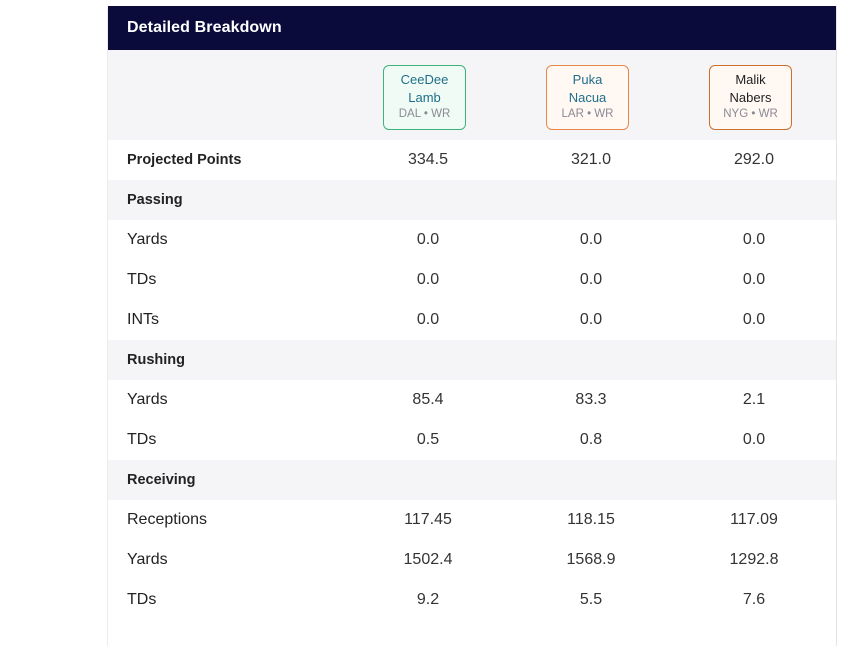  Describe the element at coordinates (472, 520) in the screenshot. I see `stat-row: Receptions 117.45 118.15 117.09` at that location.